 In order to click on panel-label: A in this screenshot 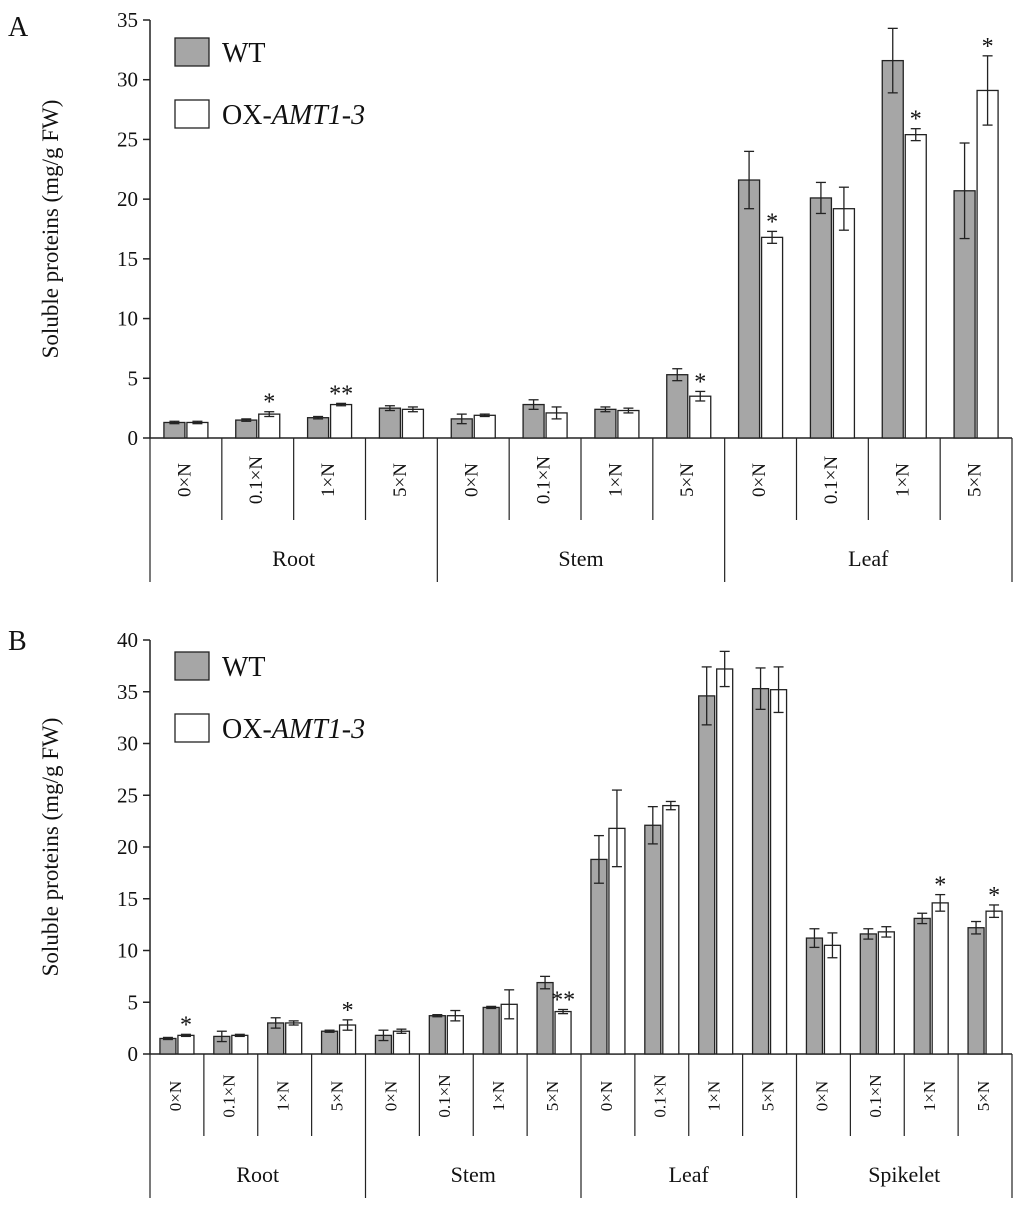, I will do `click(18, 27)`.